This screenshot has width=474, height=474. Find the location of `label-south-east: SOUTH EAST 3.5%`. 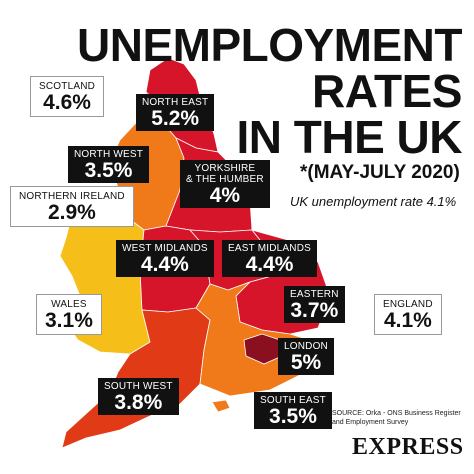

label-south-east: SOUTH EAST 3.5% is located at coordinates (293, 410).